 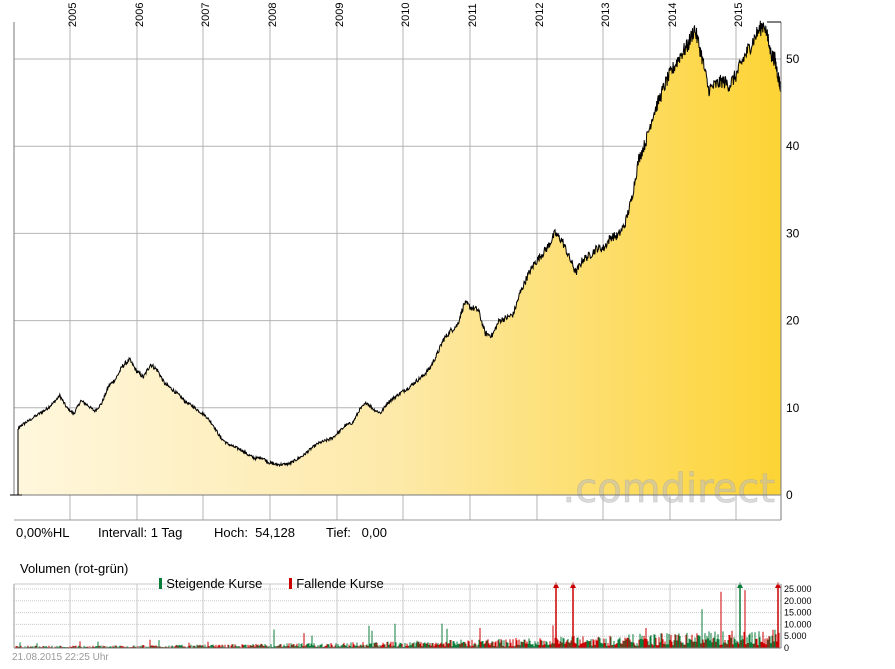 I want to click on year-label: 2012, so click(x=540, y=15).